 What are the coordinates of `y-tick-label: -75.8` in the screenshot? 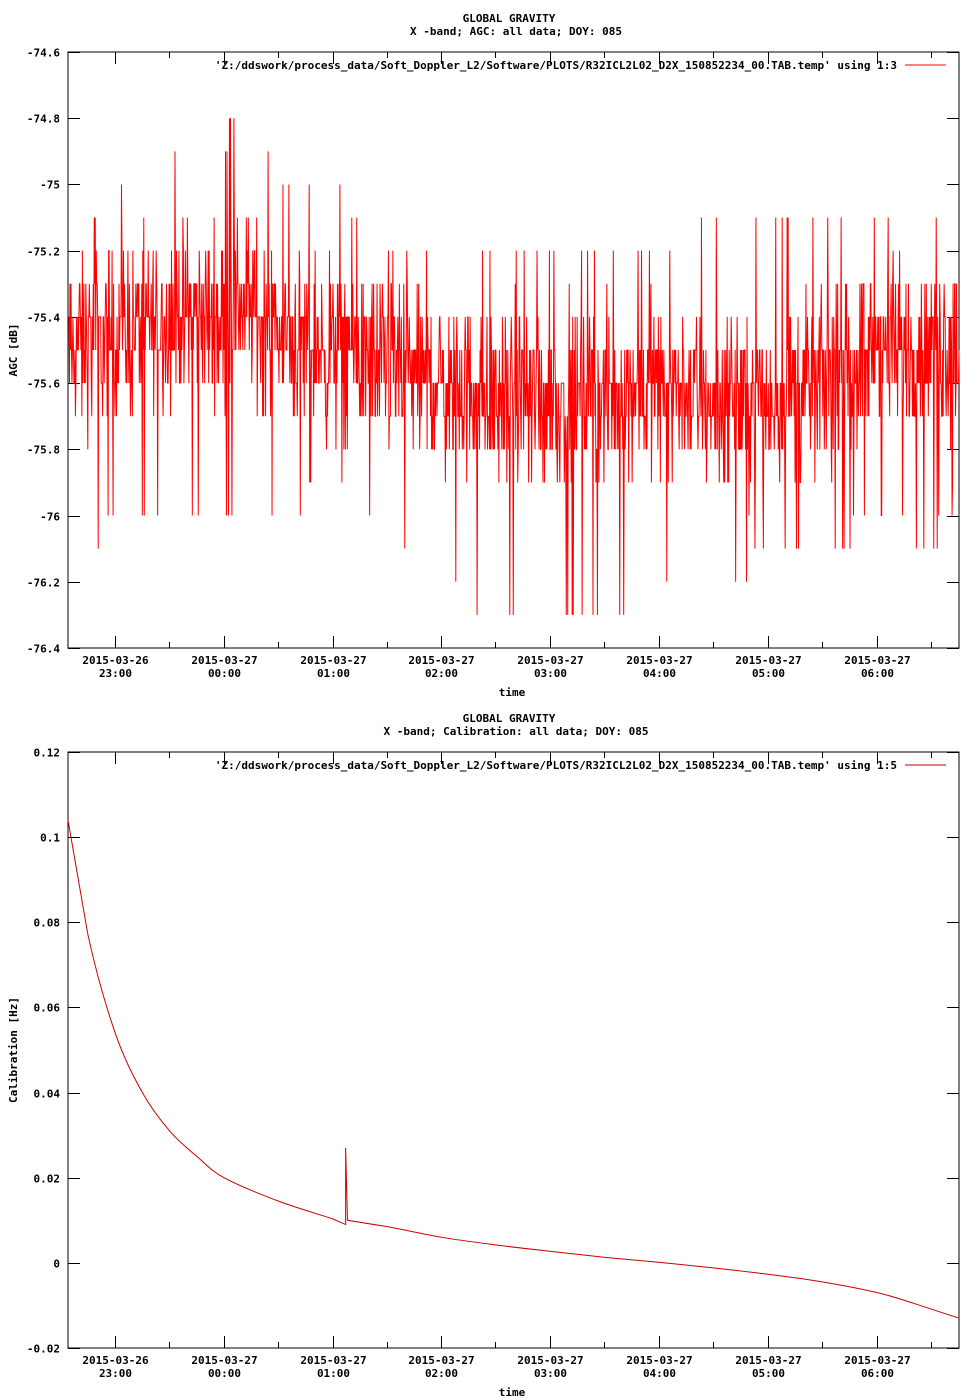 It's located at (43, 450).